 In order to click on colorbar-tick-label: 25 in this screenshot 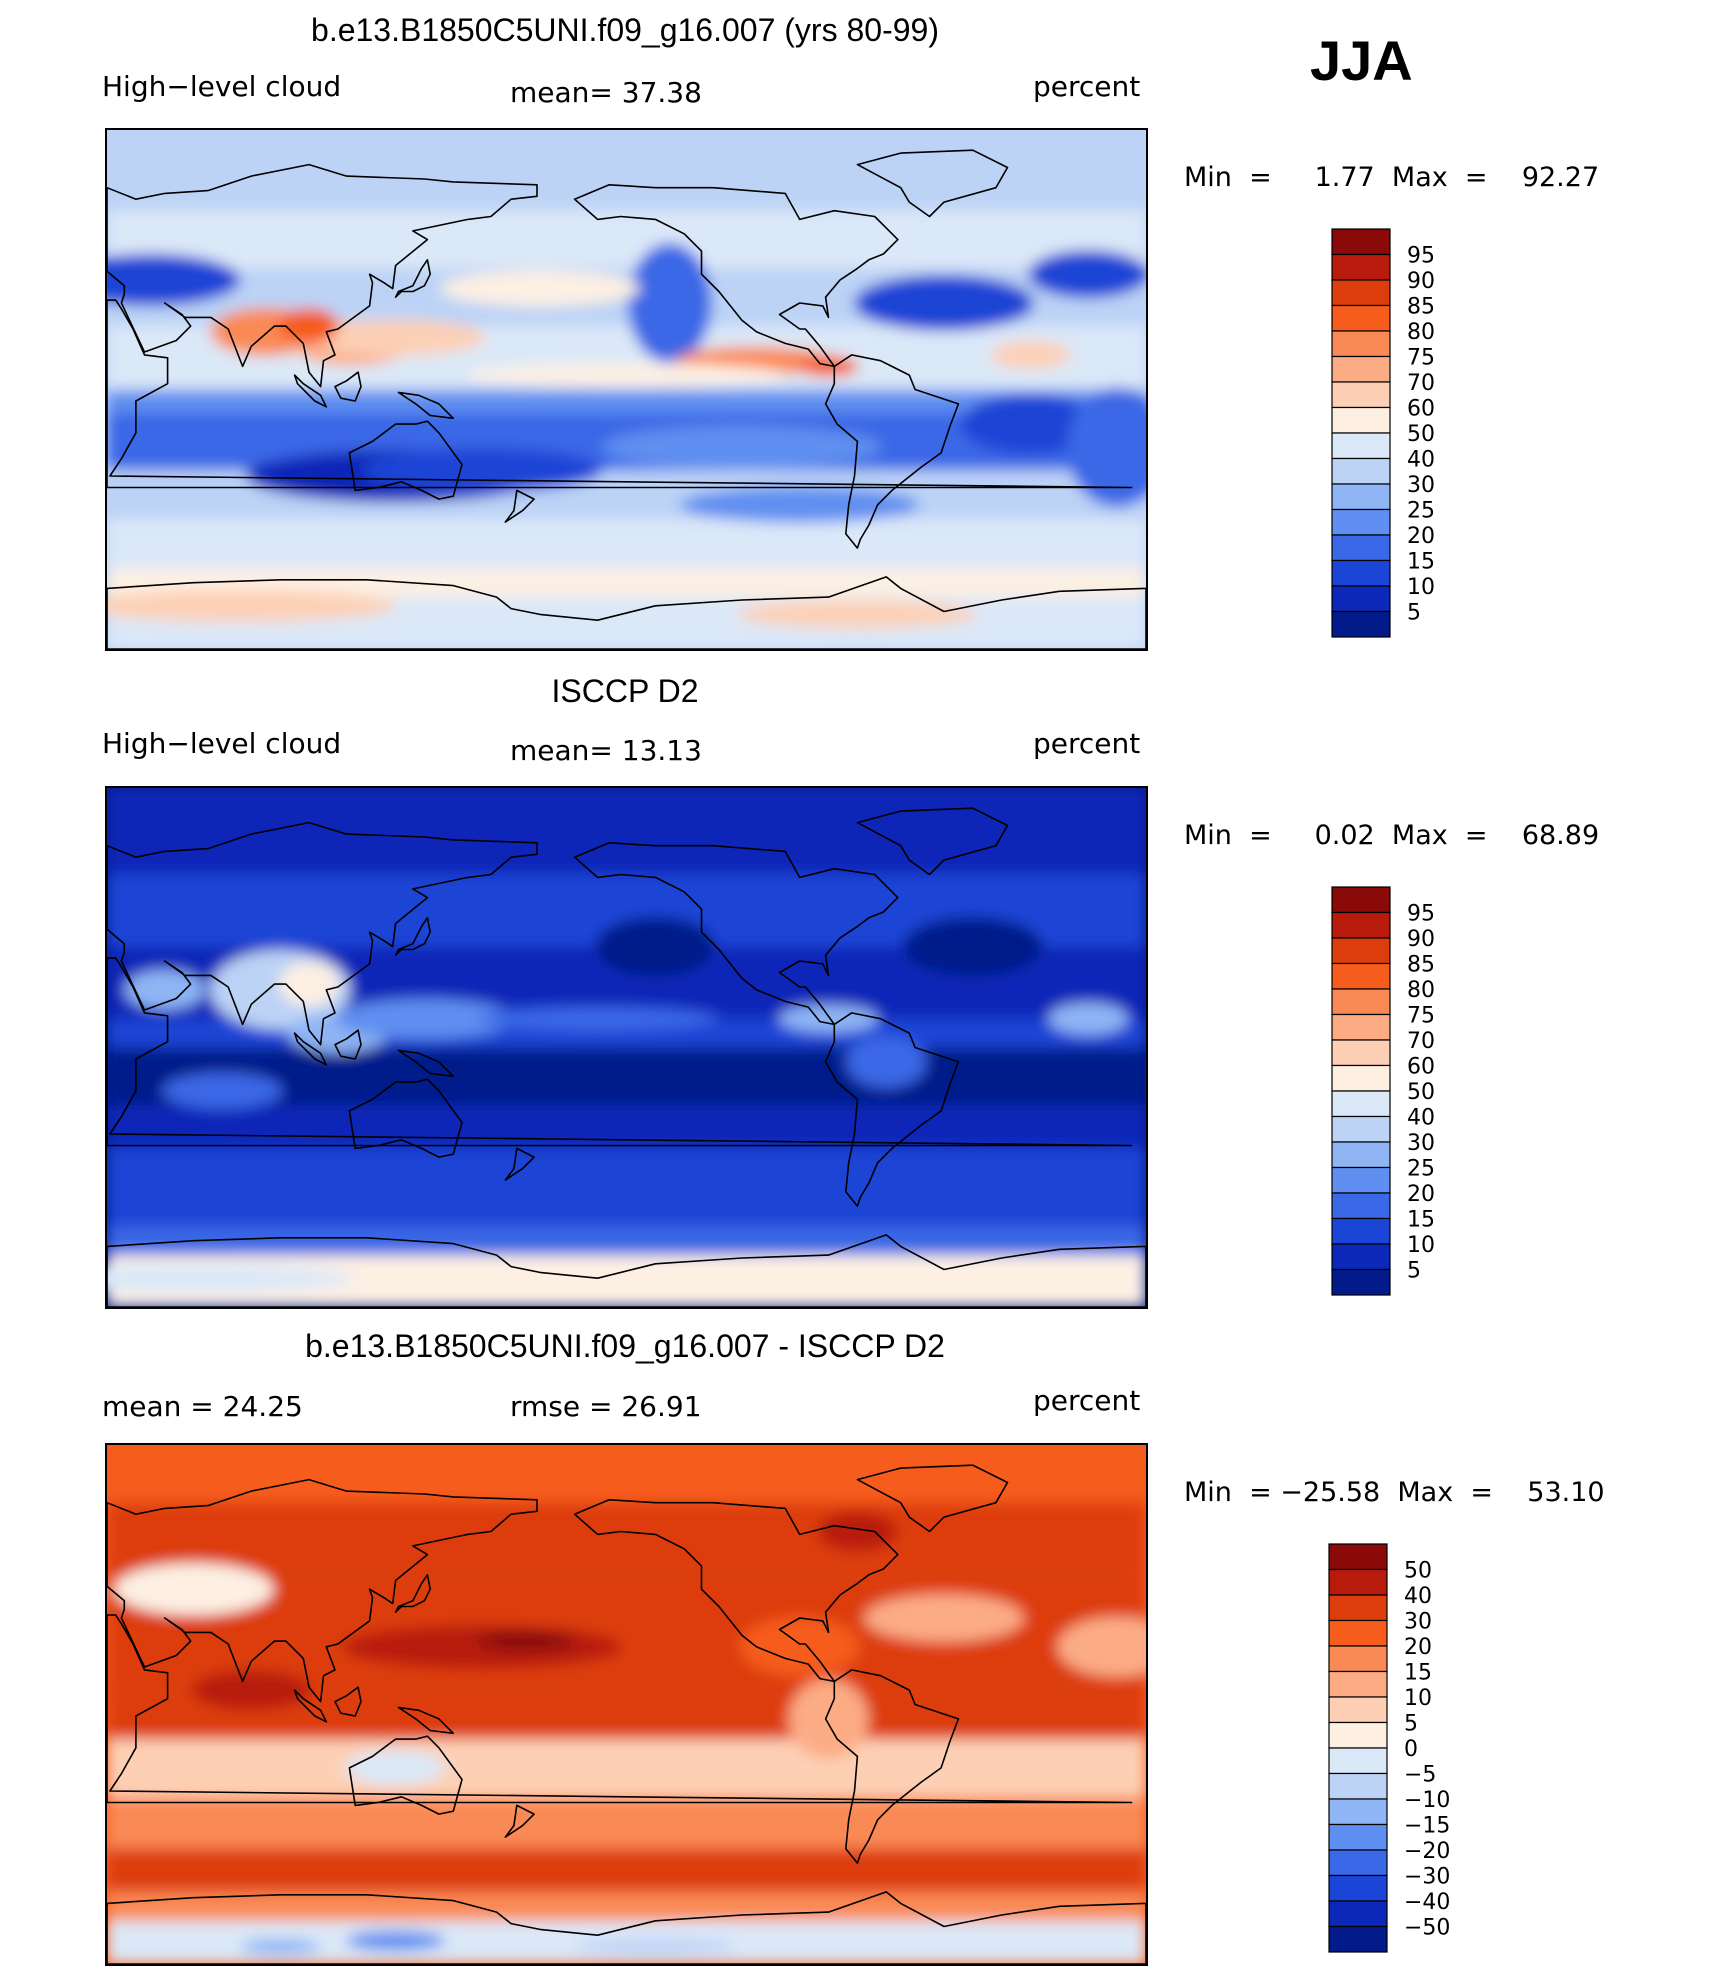, I will do `click(1421, 1169)`.